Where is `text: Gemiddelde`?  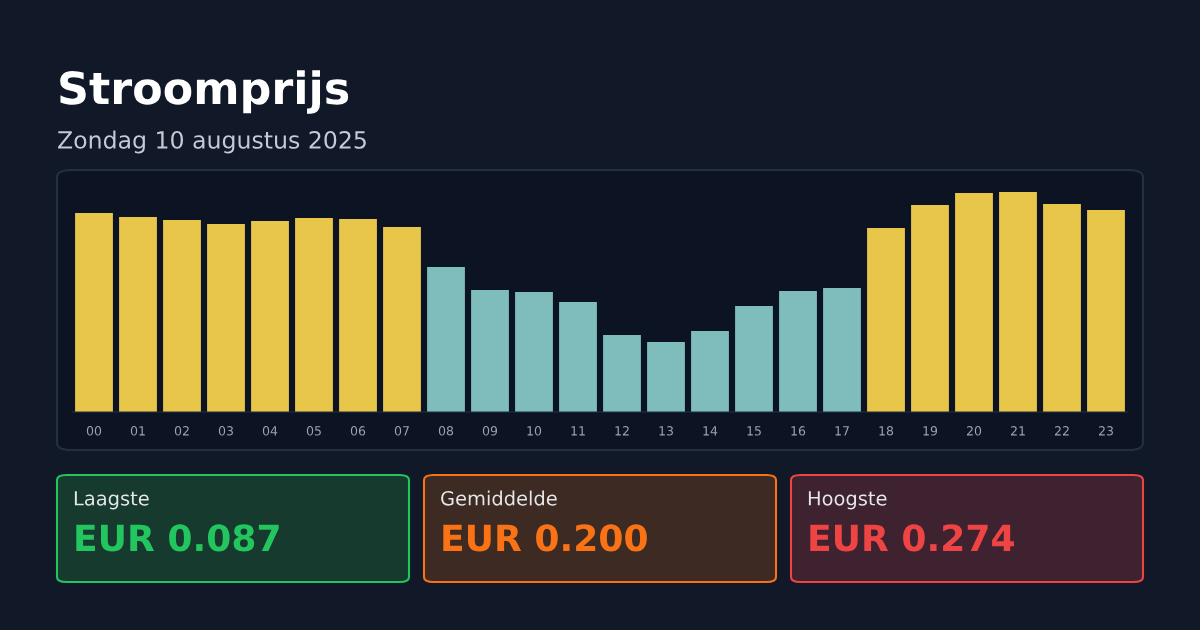
text: Gemiddelde is located at coordinates (499, 498).